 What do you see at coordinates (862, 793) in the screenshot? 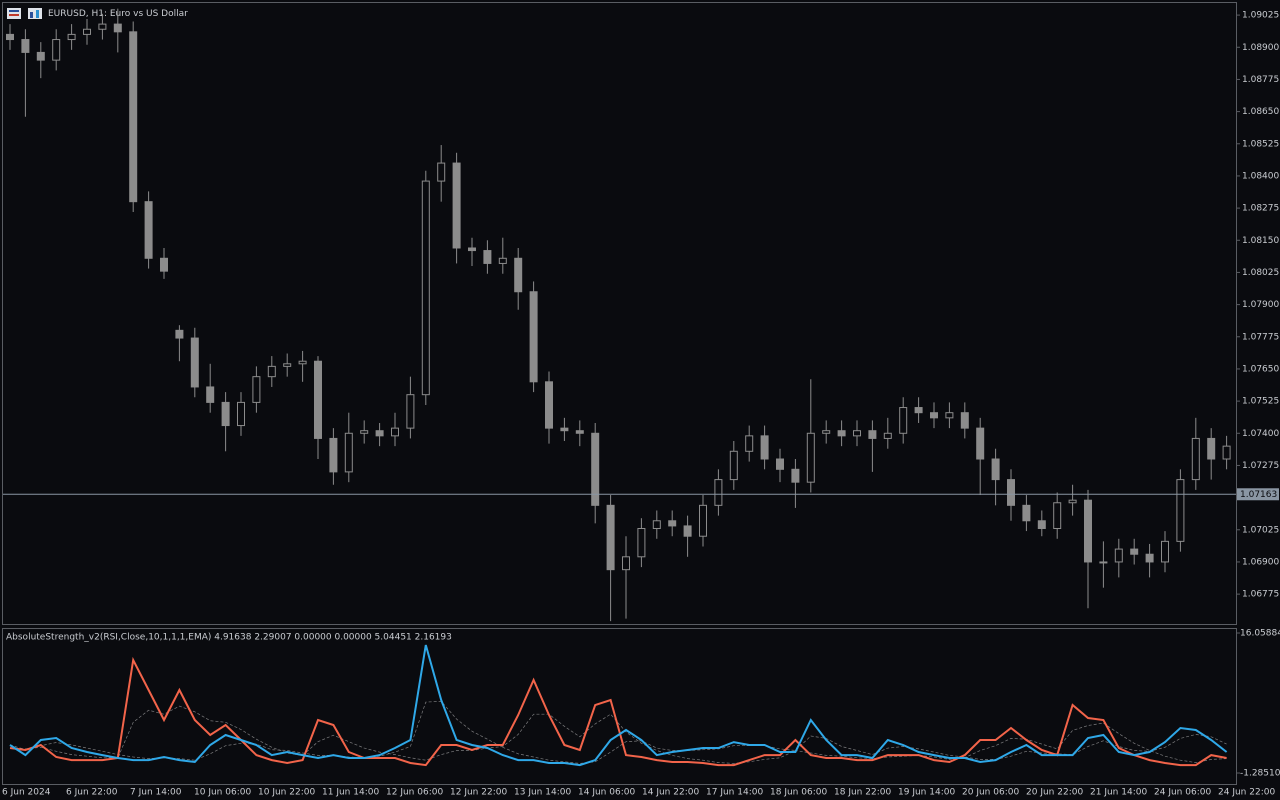
I see `x-tick-label: 18 Jun 22:00` at bounding box center [862, 793].